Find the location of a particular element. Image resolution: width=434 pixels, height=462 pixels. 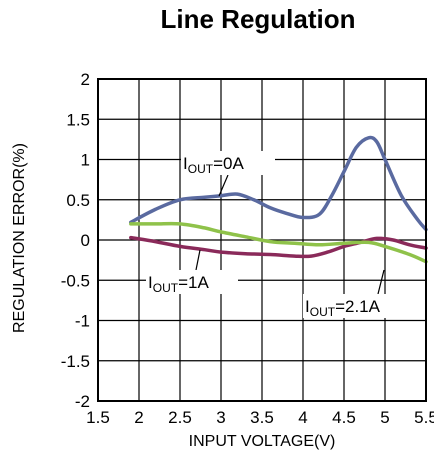

series-line-iout-1a is located at coordinates (278, 247).